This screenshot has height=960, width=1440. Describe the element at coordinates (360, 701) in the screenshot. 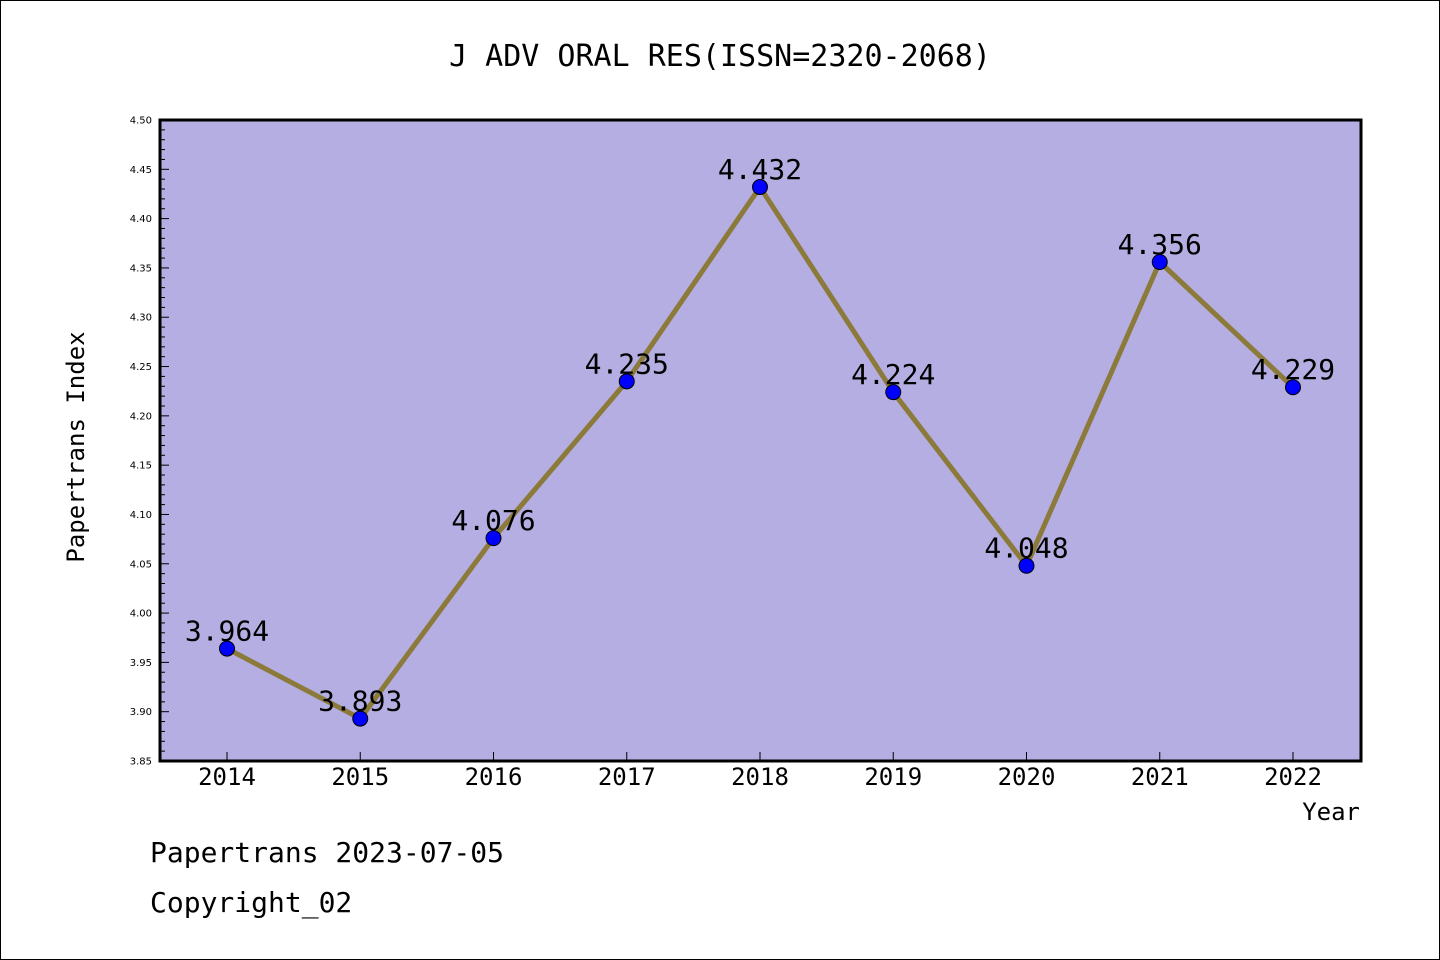

I see `data-label: 3.893` at that location.